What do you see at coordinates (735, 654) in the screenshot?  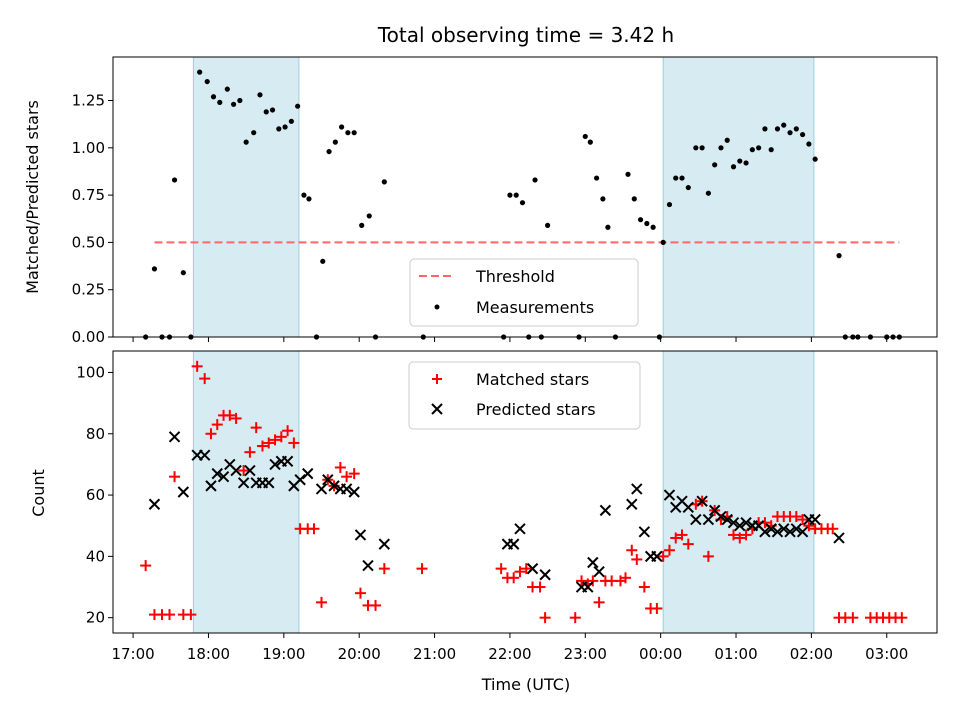 I see `x-tick-label: 01:00` at bounding box center [735, 654].